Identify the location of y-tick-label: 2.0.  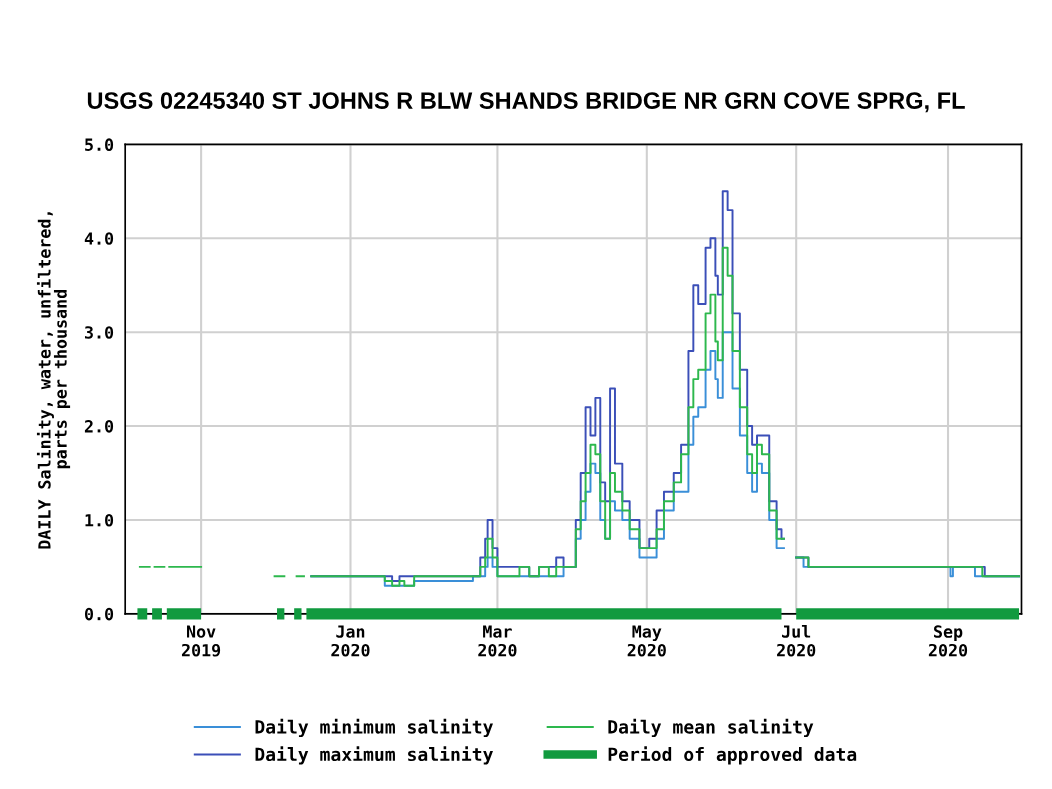
(99, 426).